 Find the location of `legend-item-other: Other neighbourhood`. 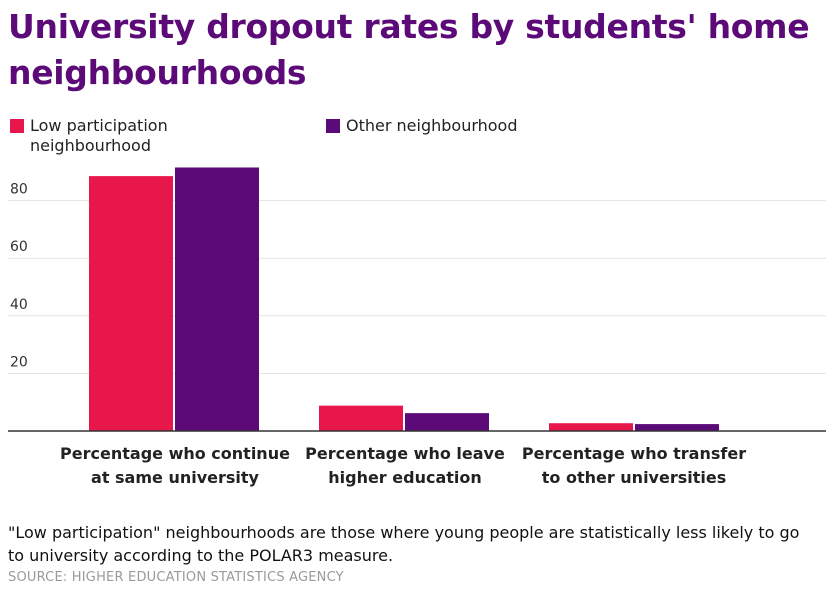

legend-item-other: Other neighbourhood is located at coordinates (456, 126).